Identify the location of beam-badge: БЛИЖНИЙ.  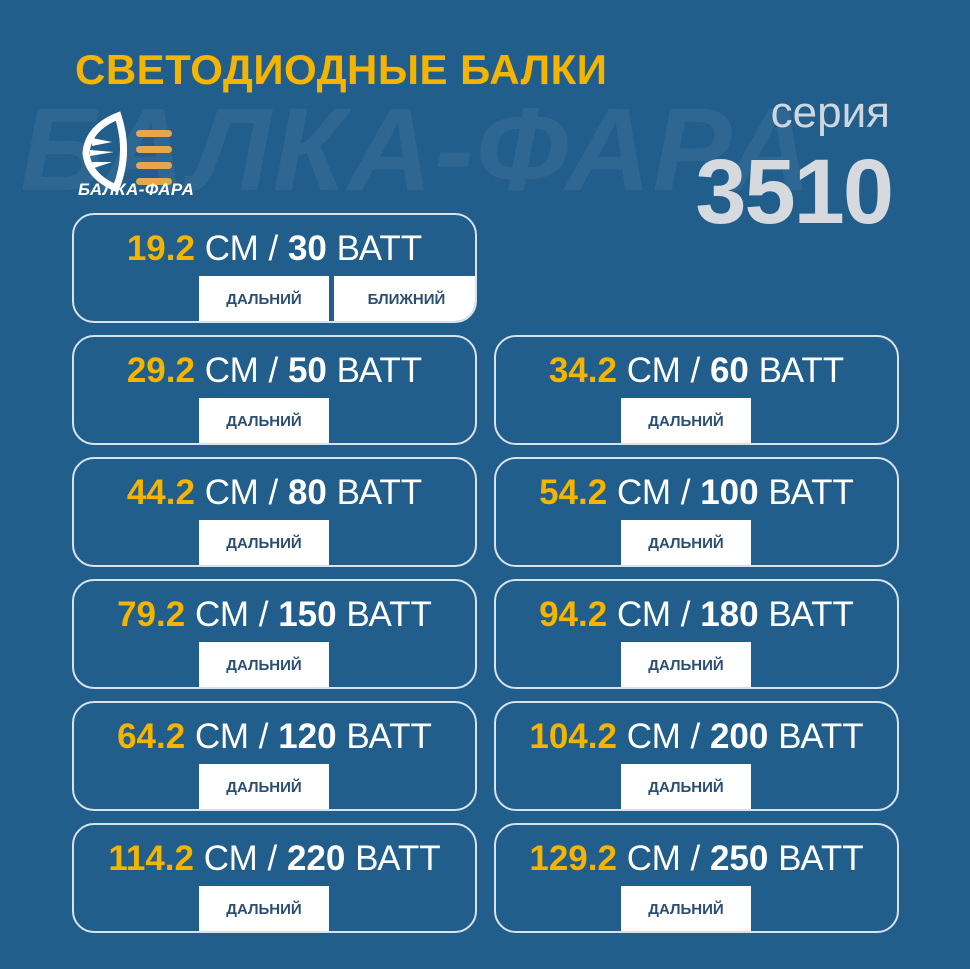
(404, 298).